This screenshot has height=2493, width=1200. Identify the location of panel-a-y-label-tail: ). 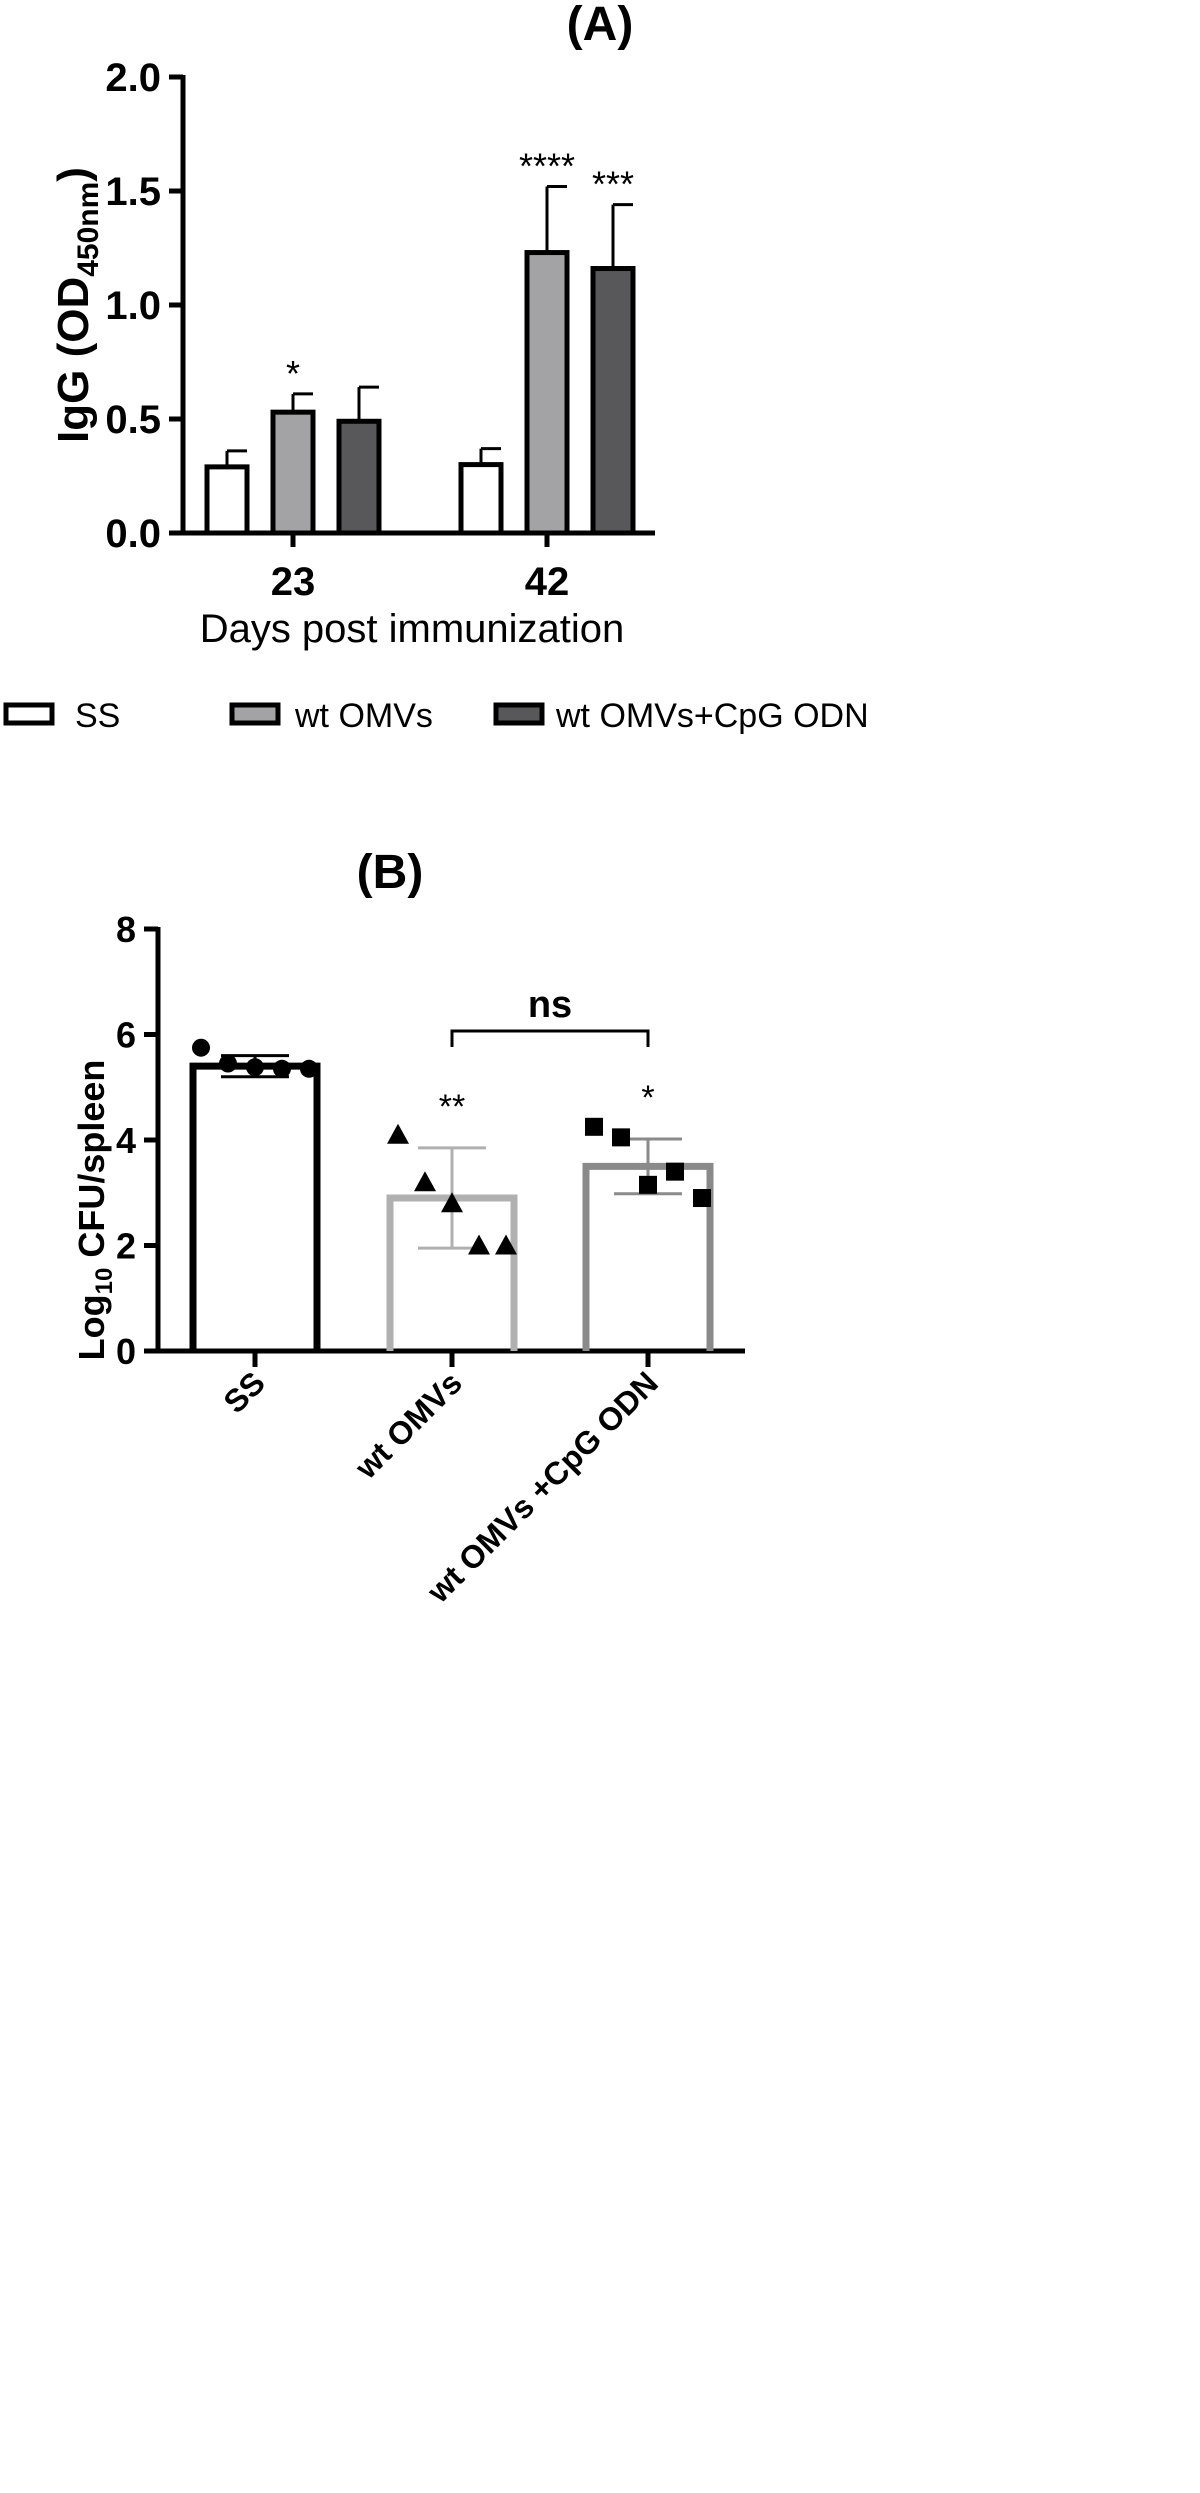
(73, 174).